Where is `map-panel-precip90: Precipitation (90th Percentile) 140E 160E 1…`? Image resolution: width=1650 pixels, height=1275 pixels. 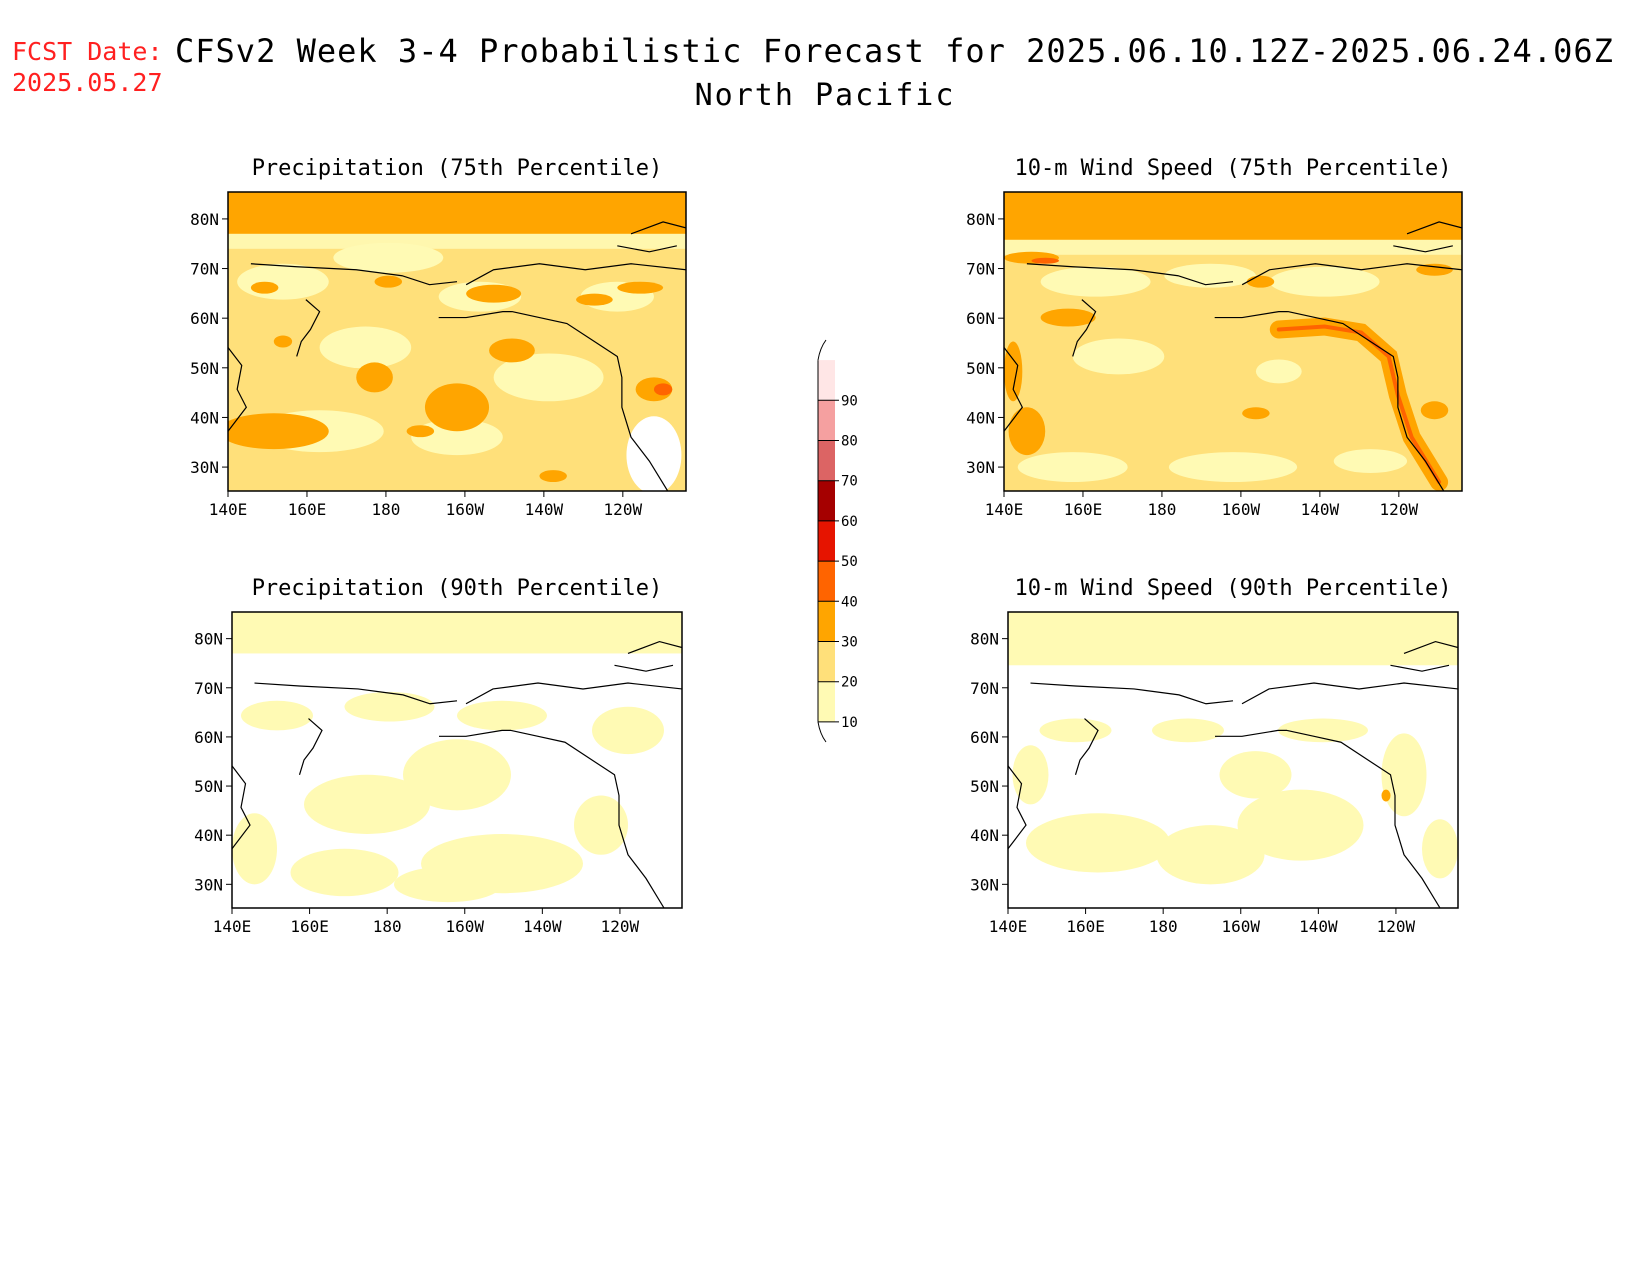 map-panel-precip90: Precipitation (90th Percentile) 140E 160E 1… is located at coordinates (438, 756).